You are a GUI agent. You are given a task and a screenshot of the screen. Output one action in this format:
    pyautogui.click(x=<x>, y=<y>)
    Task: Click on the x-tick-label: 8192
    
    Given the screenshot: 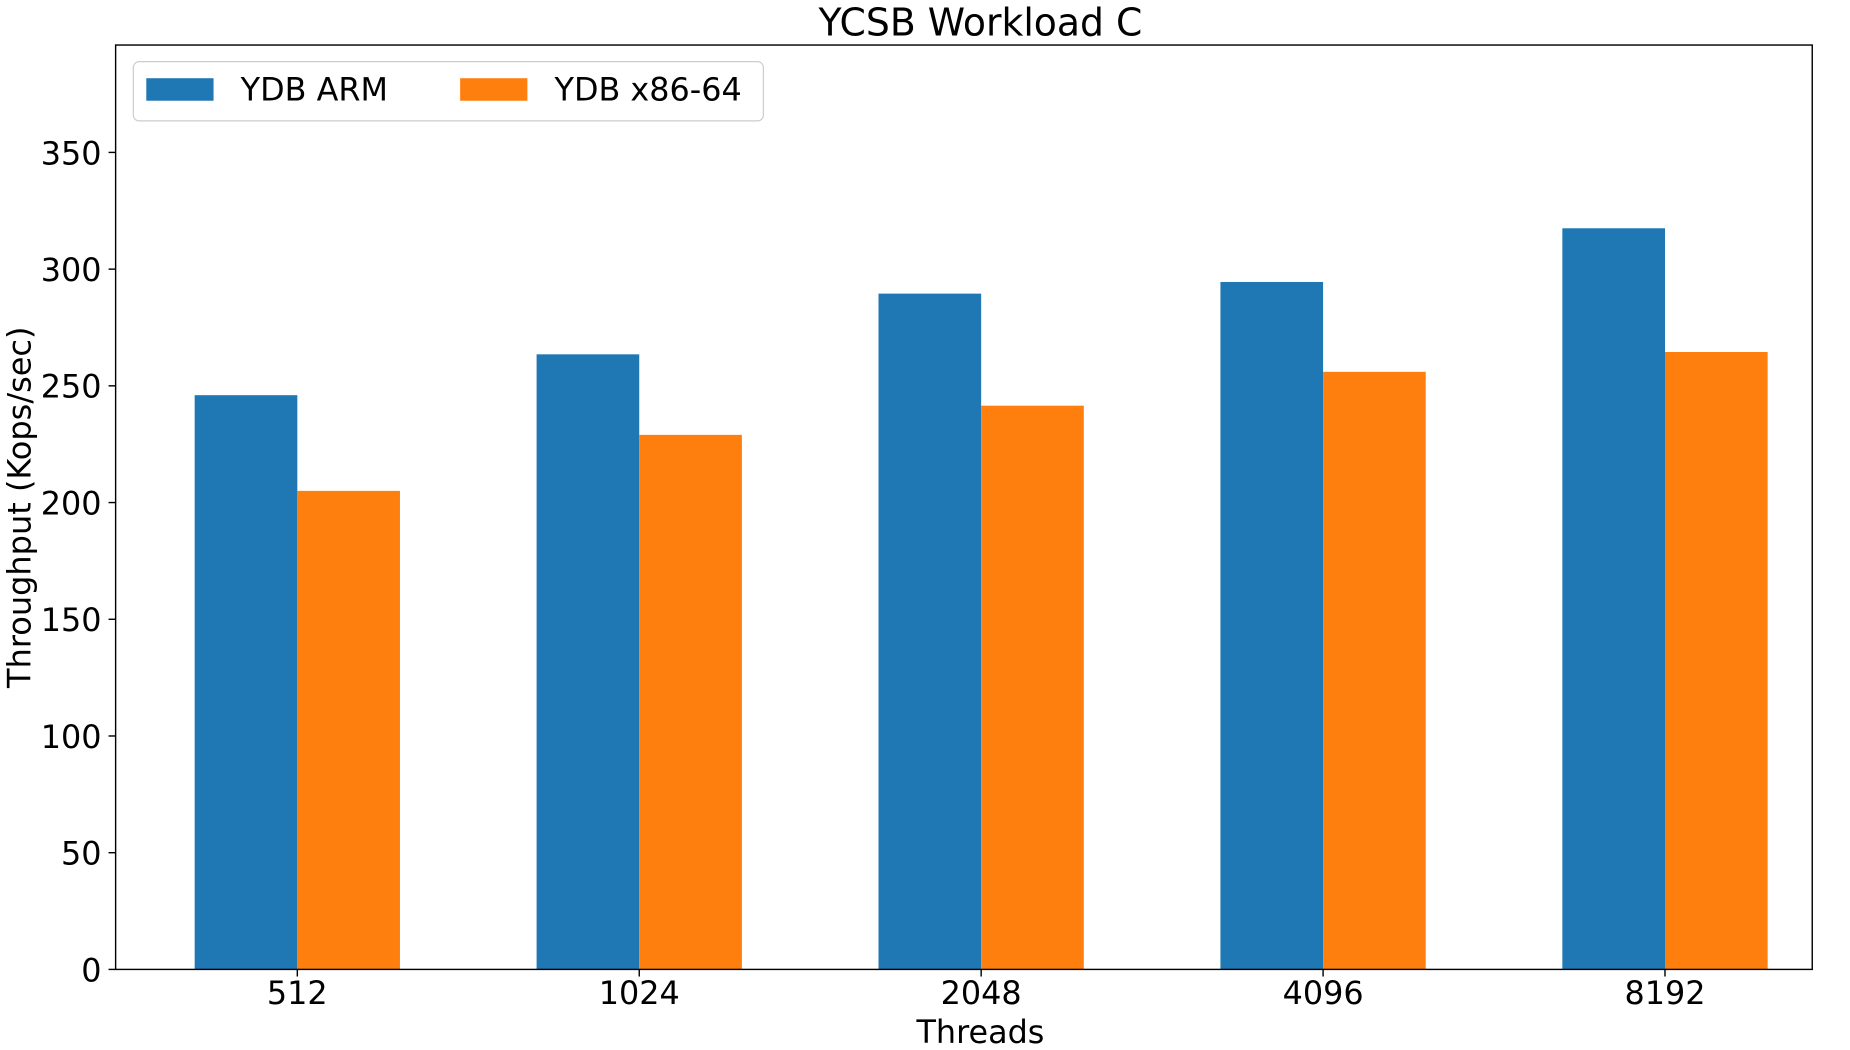 What is the action you would take?
    pyautogui.click(x=1664, y=993)
    